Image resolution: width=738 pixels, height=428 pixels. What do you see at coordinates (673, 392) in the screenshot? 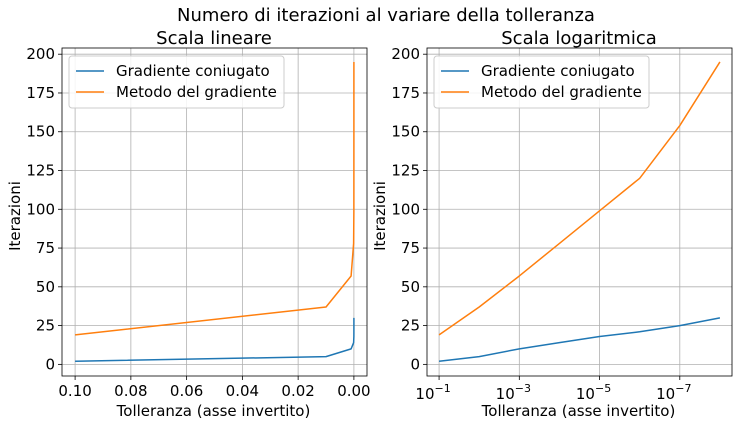
I see `x-tick-label: 10⁻⁷` at bounding box center [673, 392].